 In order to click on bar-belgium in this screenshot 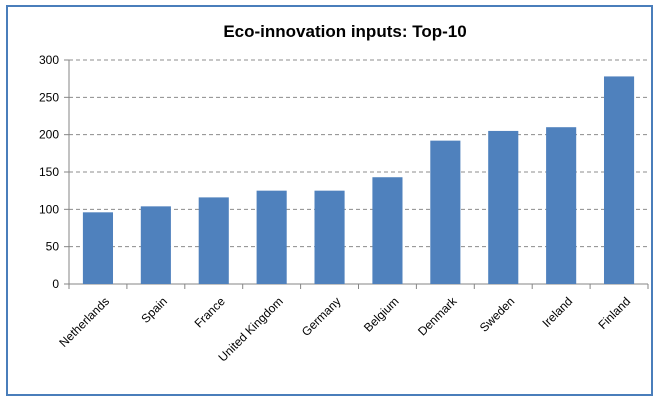, I will do `click(387, 230)`.